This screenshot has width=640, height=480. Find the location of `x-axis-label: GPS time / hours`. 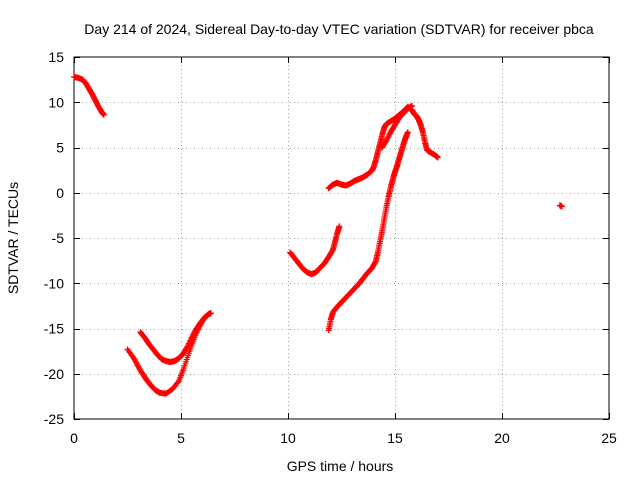

x-axis-label: GPS time / hours is located at coordinates (340, 466).